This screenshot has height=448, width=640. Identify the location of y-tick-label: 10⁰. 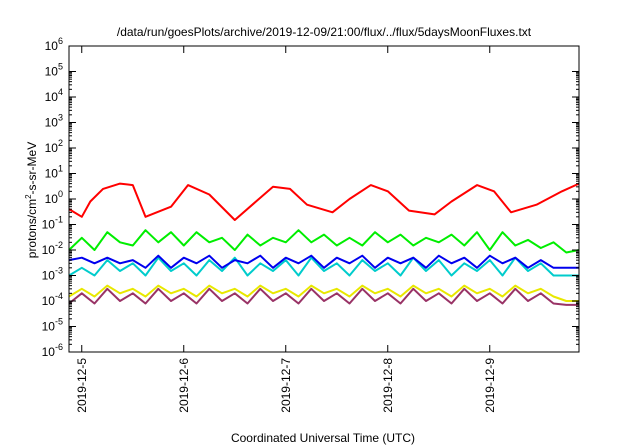
(54, 197).